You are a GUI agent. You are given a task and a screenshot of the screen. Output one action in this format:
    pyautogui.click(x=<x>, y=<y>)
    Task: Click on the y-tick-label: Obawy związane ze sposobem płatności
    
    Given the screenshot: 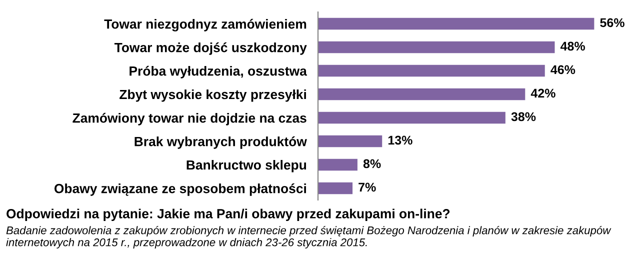 What is the action you would take?
    pyautogui.click(x=180, y=189)
    